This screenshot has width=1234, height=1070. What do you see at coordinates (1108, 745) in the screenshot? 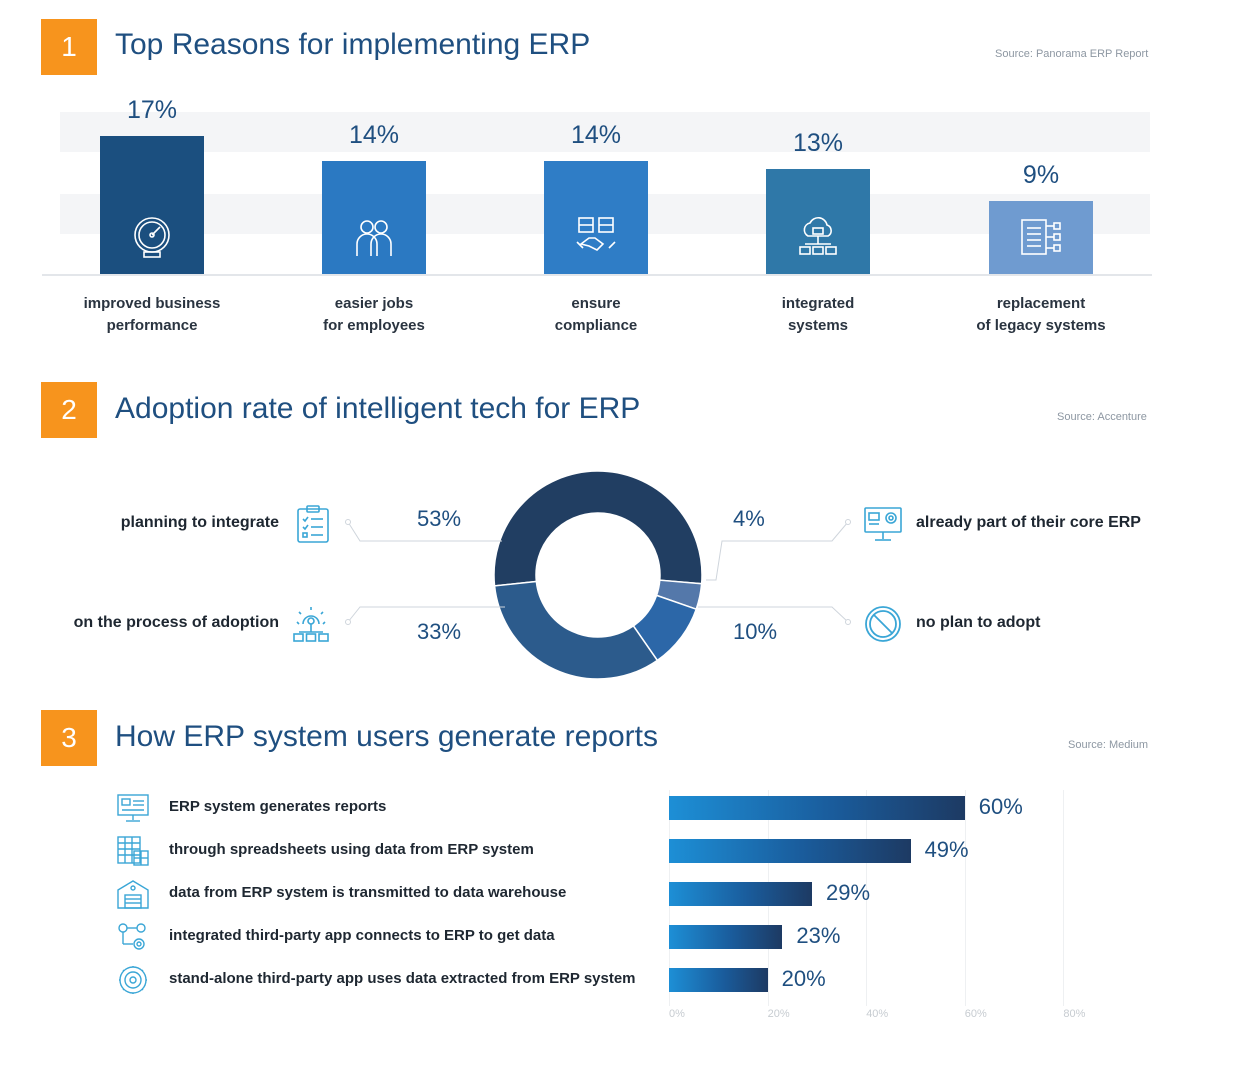
I see `section-3-source: Source: Medium` at bounding box center [1108, 745].